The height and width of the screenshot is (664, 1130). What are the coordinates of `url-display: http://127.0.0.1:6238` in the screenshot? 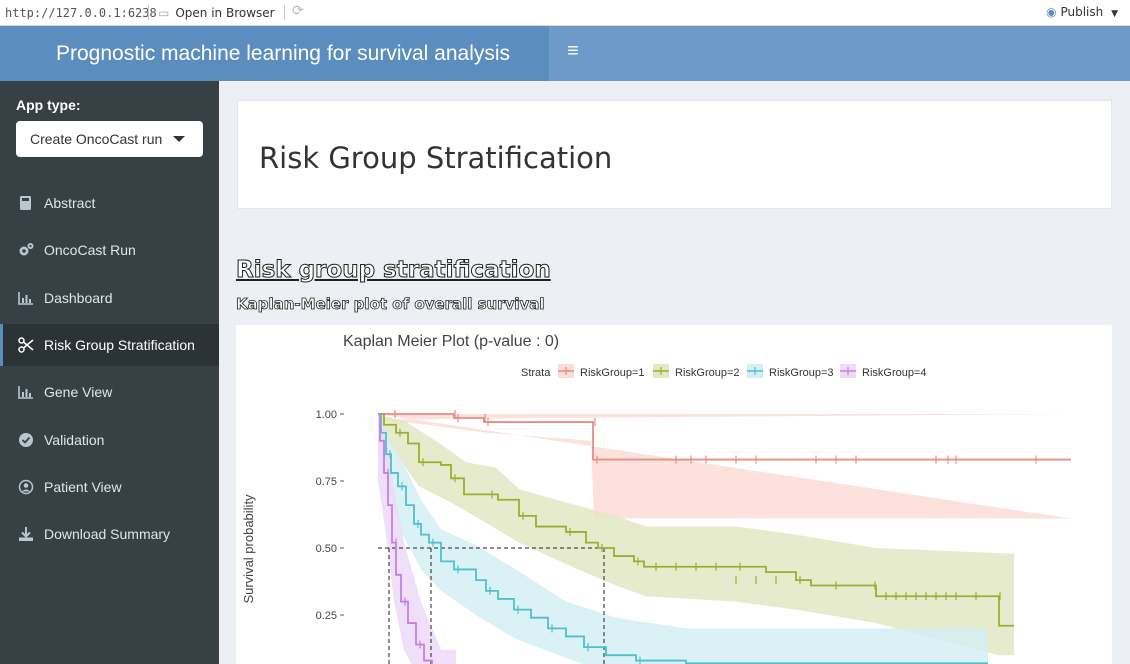 It's located at (81, 13).